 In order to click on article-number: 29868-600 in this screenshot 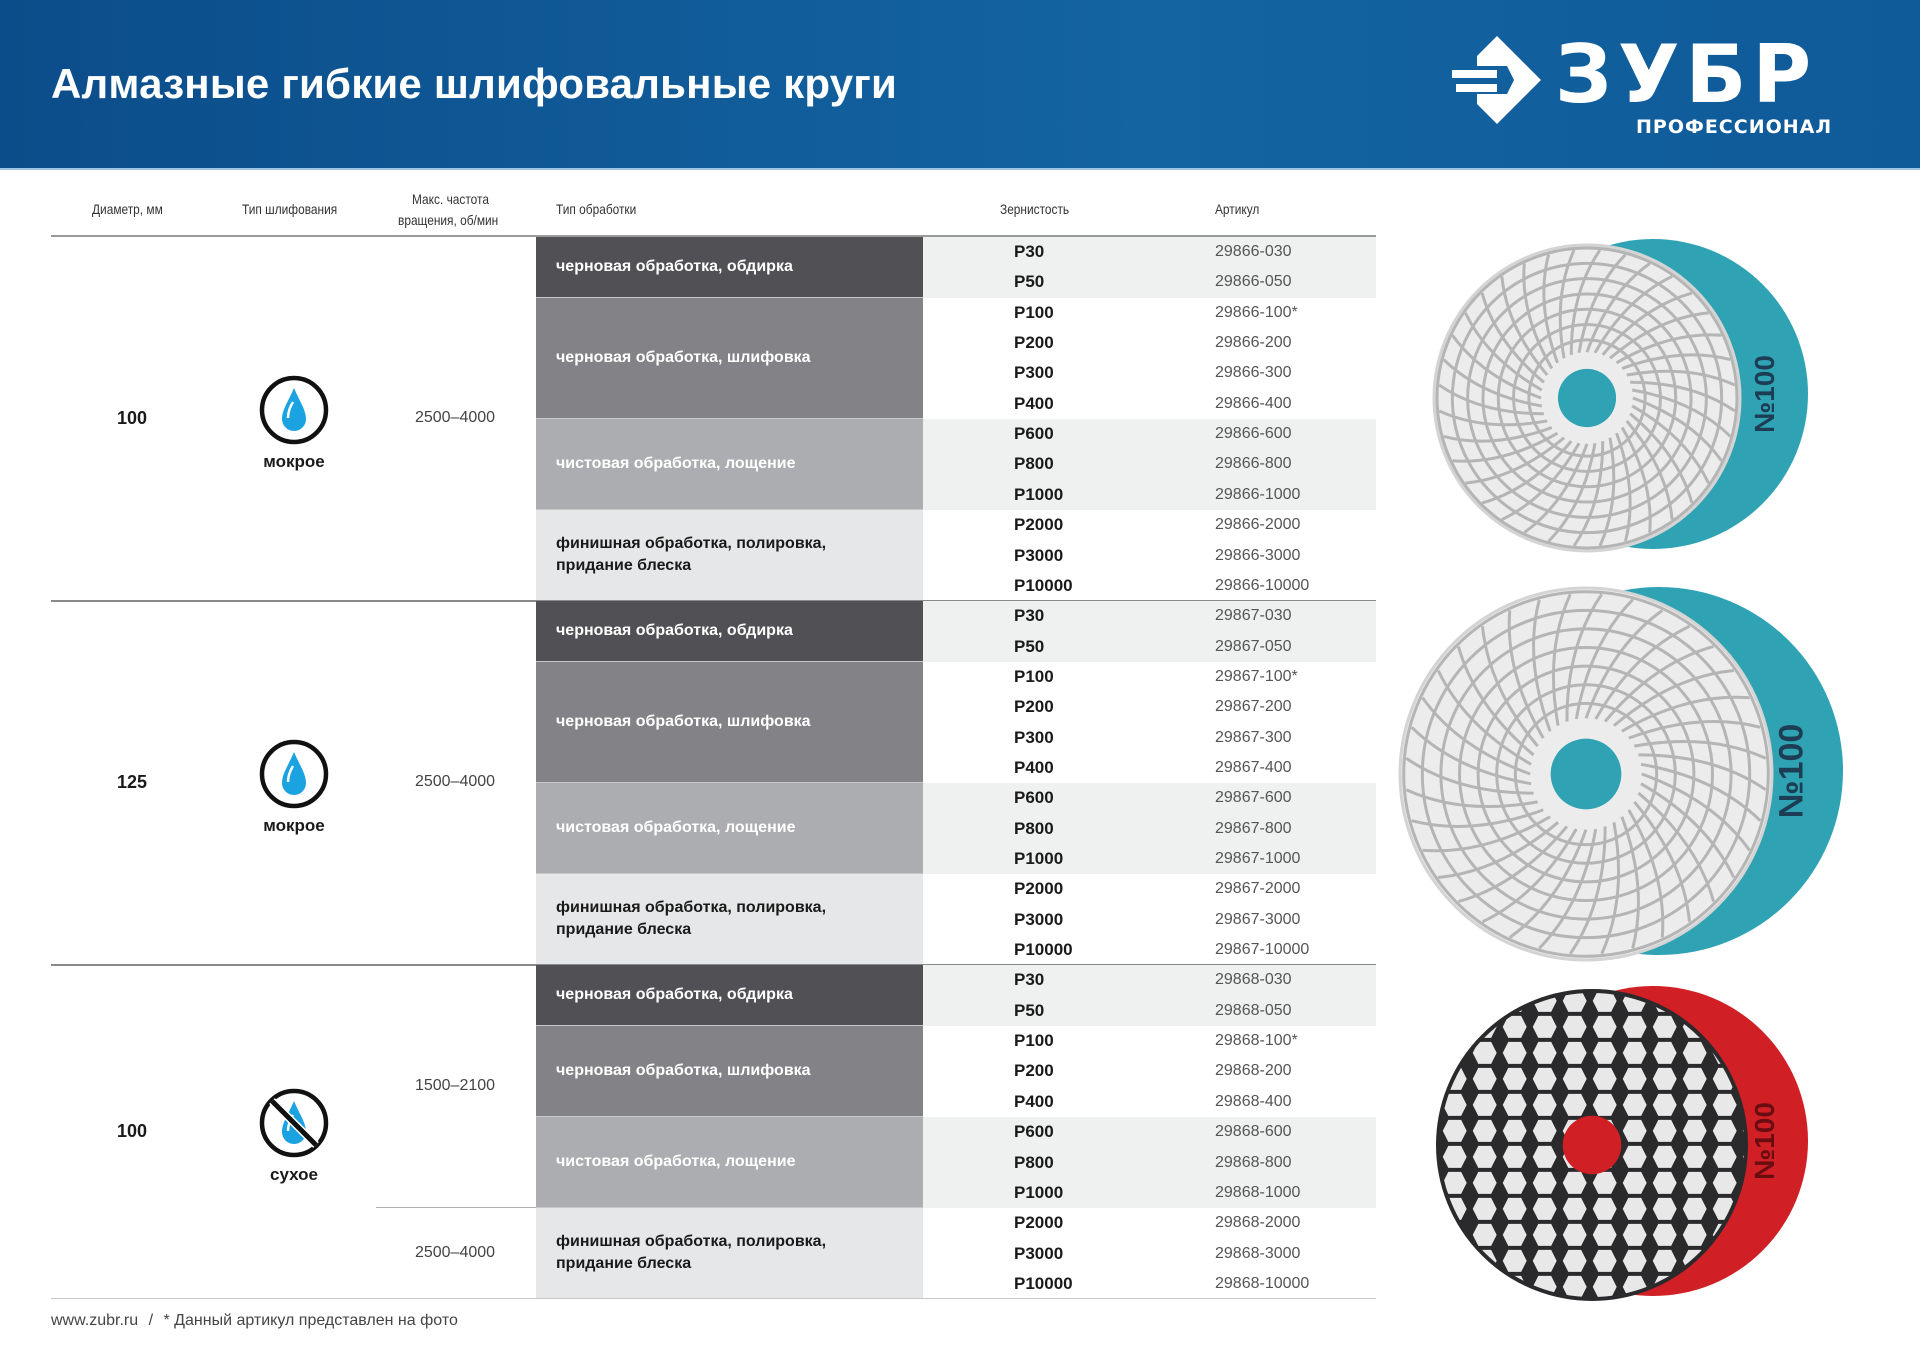, I will do `click(1253, 1132)`.